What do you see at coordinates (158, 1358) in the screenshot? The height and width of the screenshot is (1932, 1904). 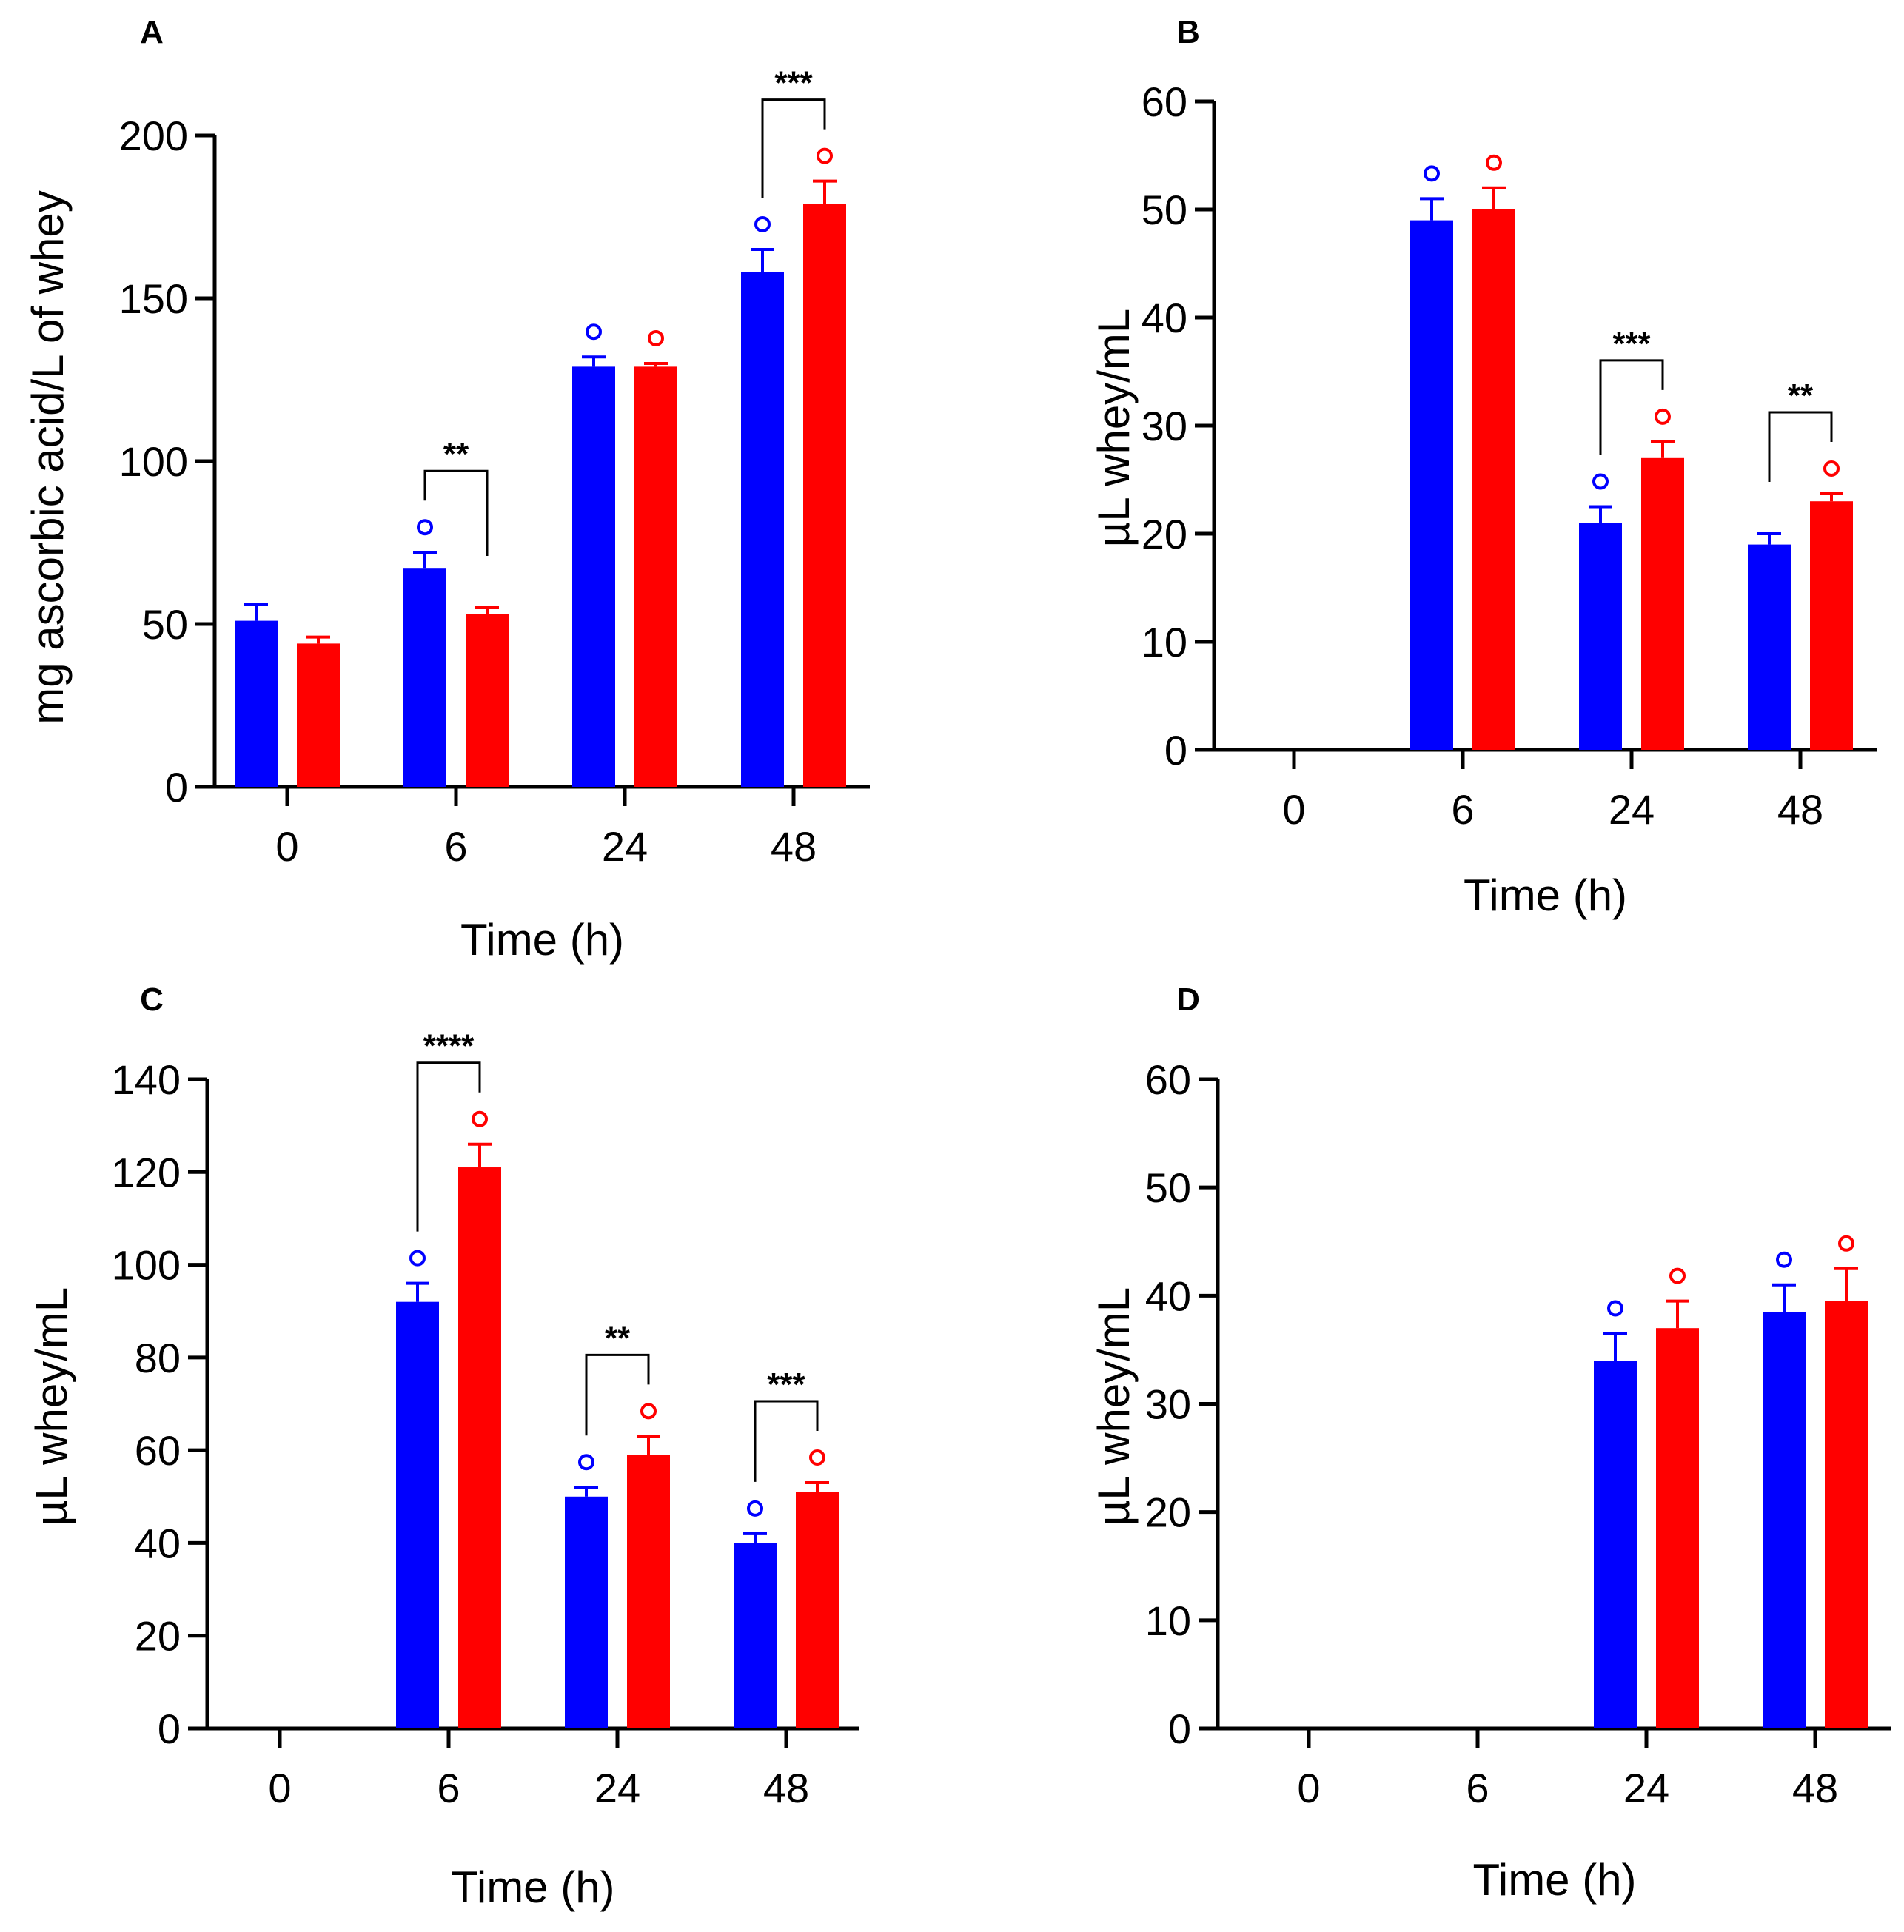 I see `y-tick-label: 80` at bounding box center [158, 1358].